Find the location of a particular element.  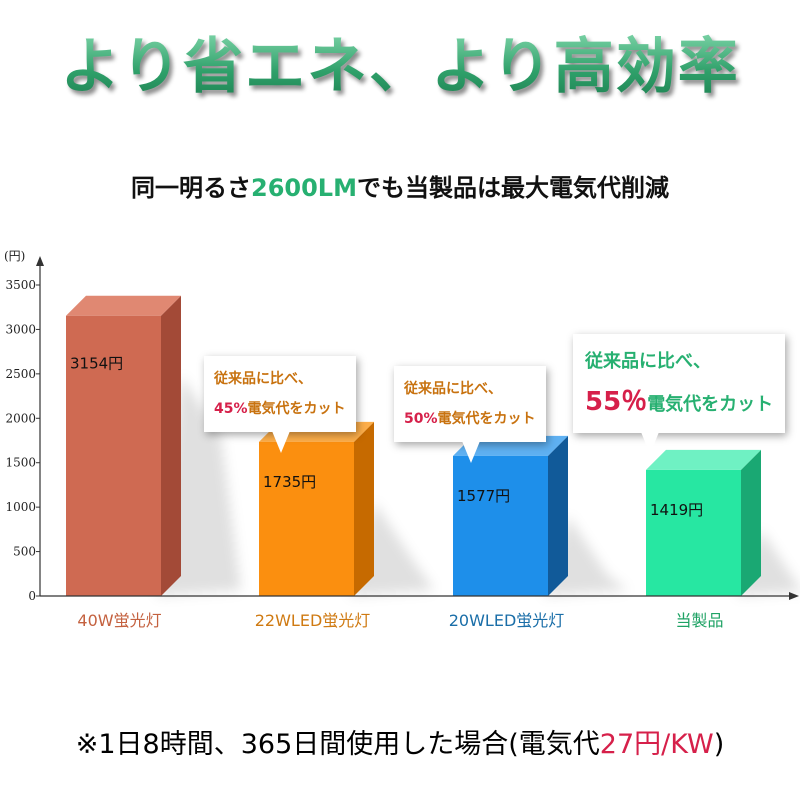

subtitle-post: でも当製品は最大電気代削減 is located at coordinates (512, 188).